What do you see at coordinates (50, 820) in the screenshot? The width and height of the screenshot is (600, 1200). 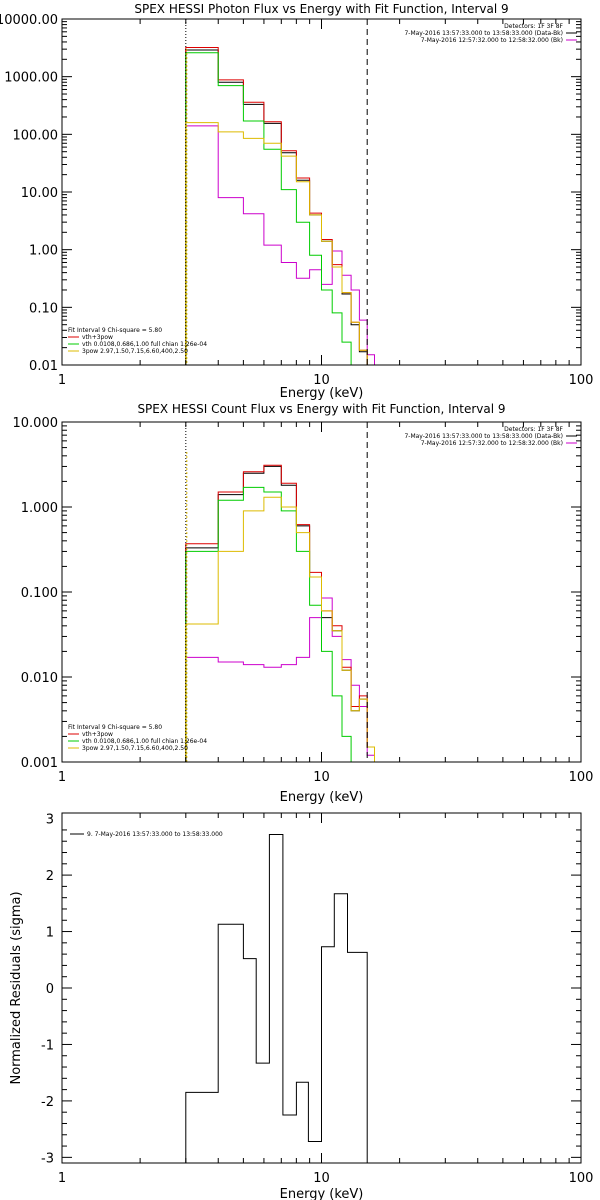 I see `y-tick-label: 3` at bounding box center [50, 820].